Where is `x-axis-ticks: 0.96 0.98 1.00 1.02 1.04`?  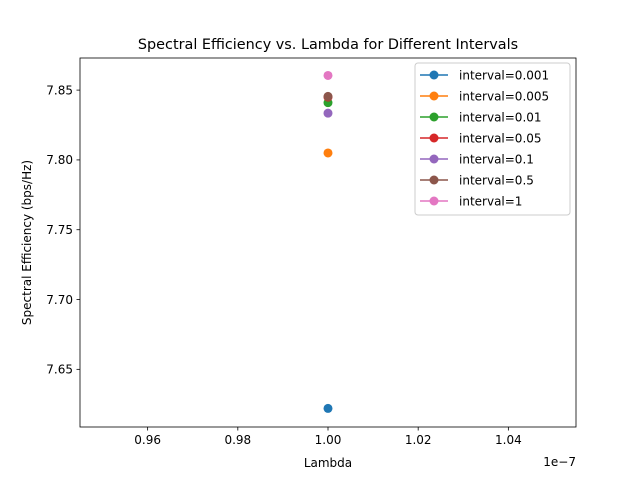
x-axis-ticks: 0.96 0.98 1.00 1.02 1.04 is located at coordinates (328, 437).